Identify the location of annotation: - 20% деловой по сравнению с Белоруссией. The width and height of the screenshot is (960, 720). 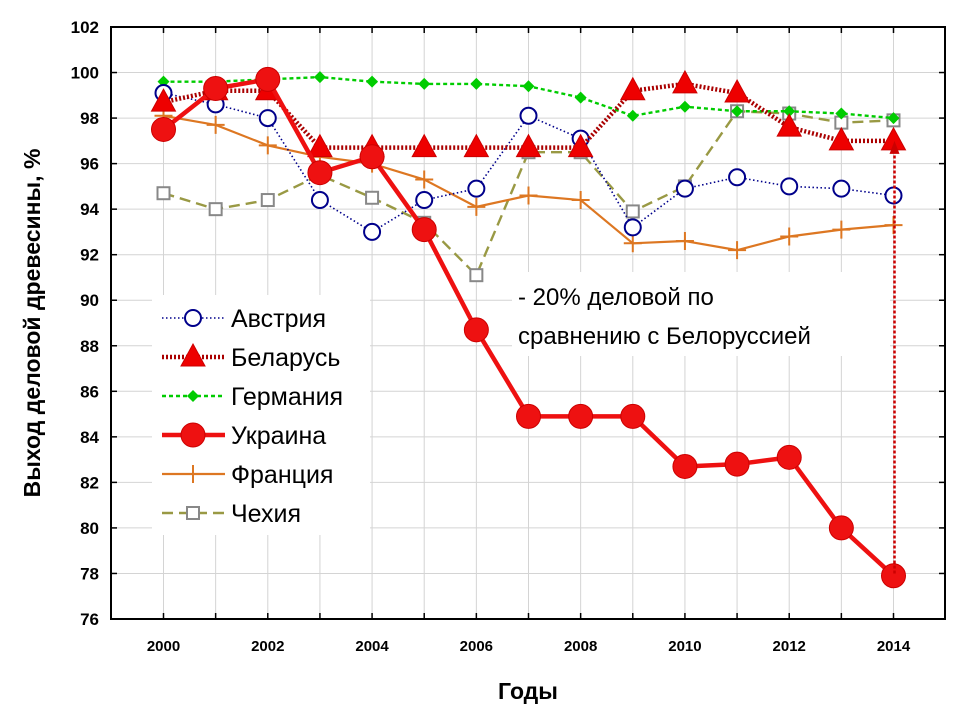
(701, 314).